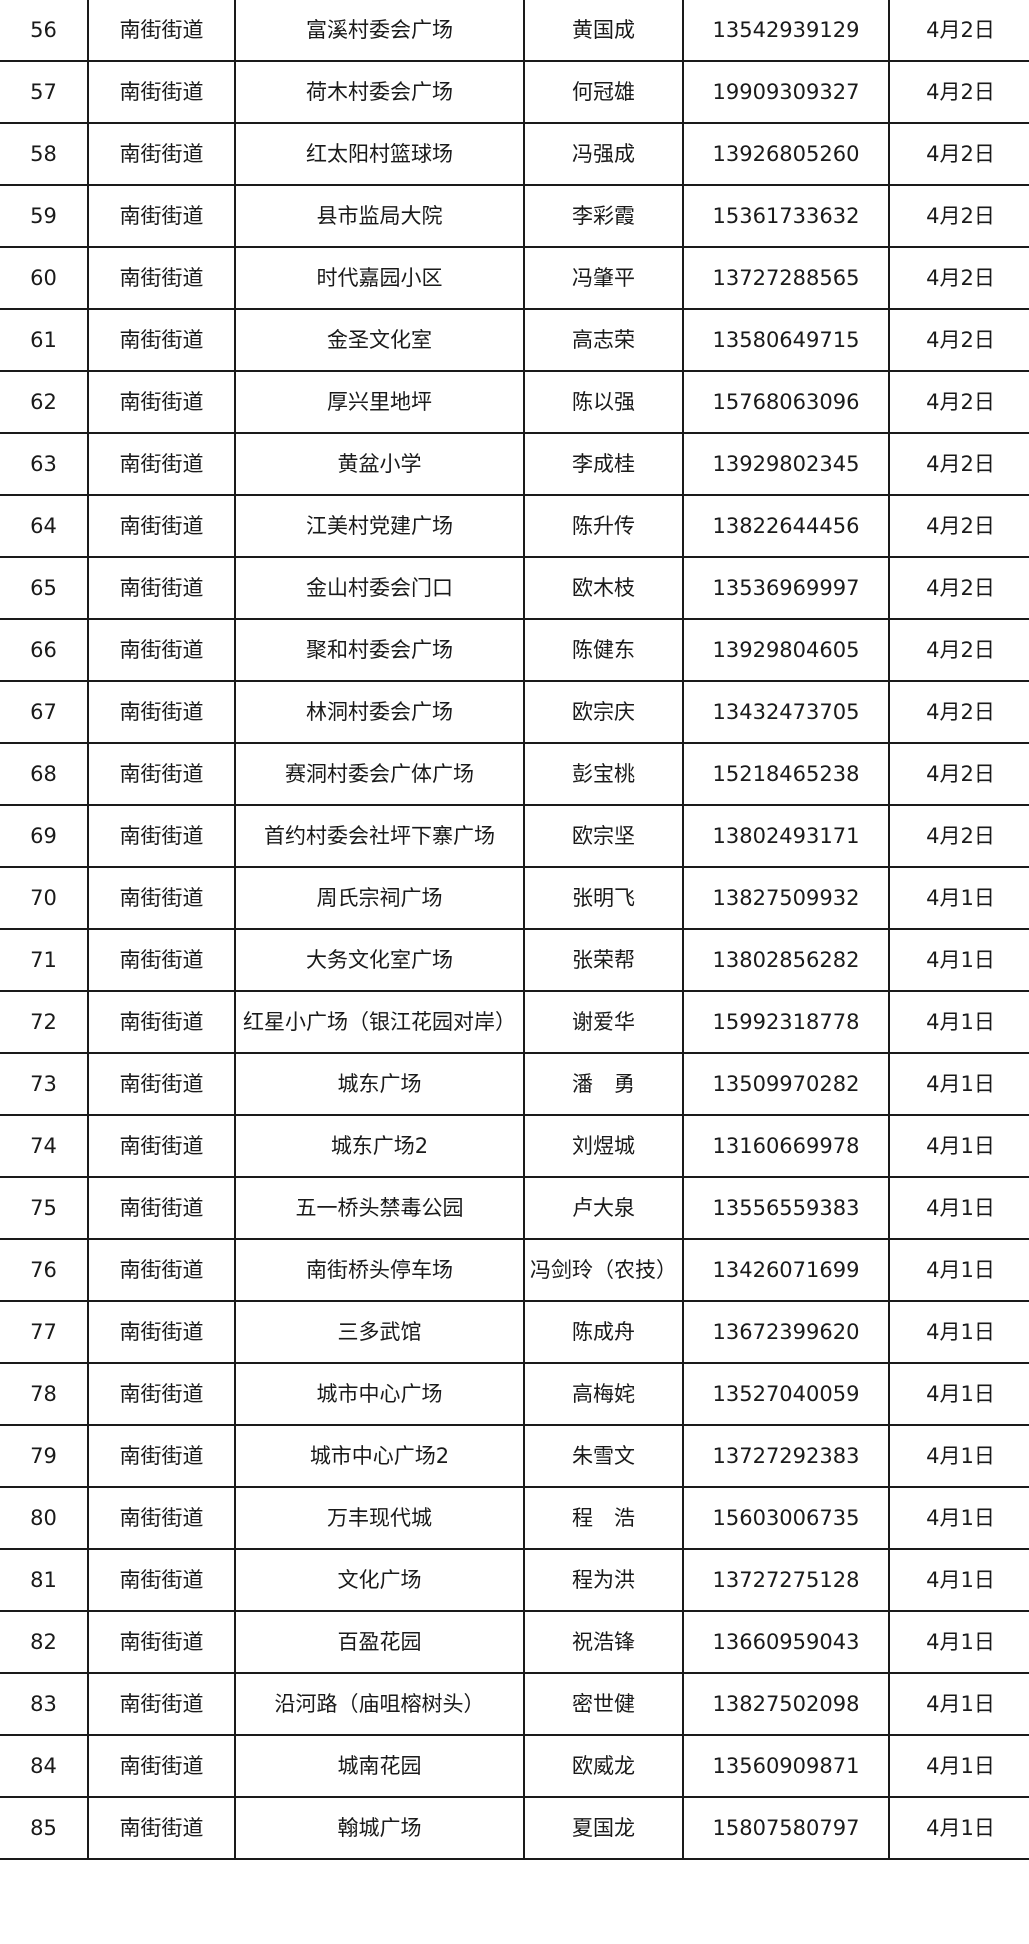 This screenshot has width=1029, height=1944. I want to click on contact-person-cell: 彭宝桃, so click(603, 774).